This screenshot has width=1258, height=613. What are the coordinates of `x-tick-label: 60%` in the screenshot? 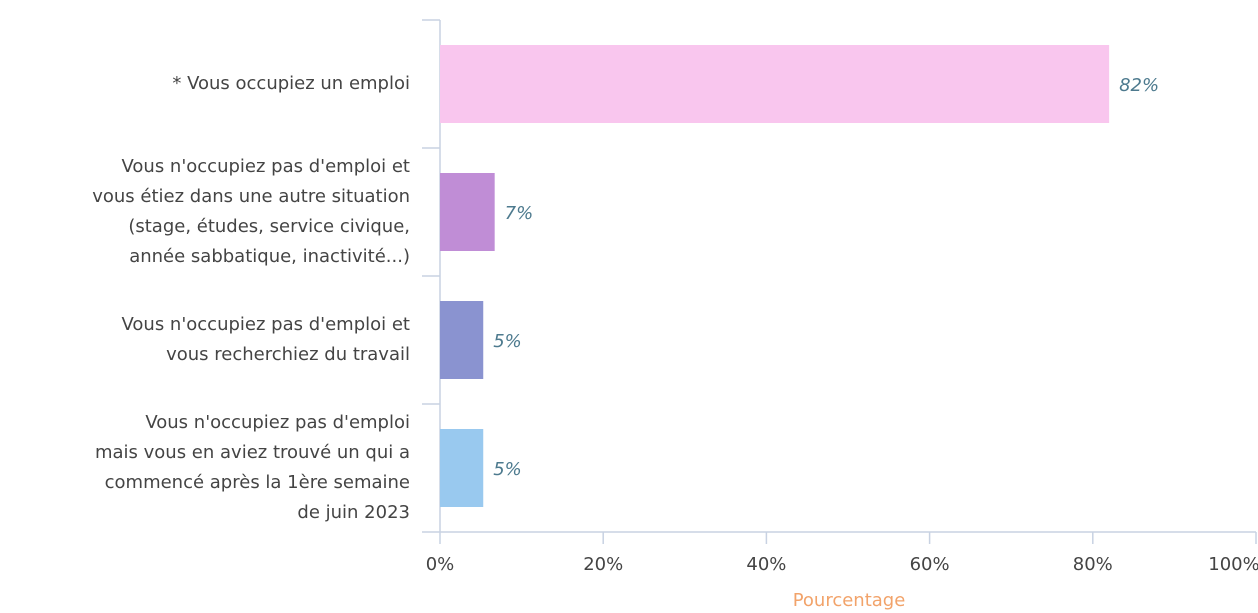 It's located at (930, 564).